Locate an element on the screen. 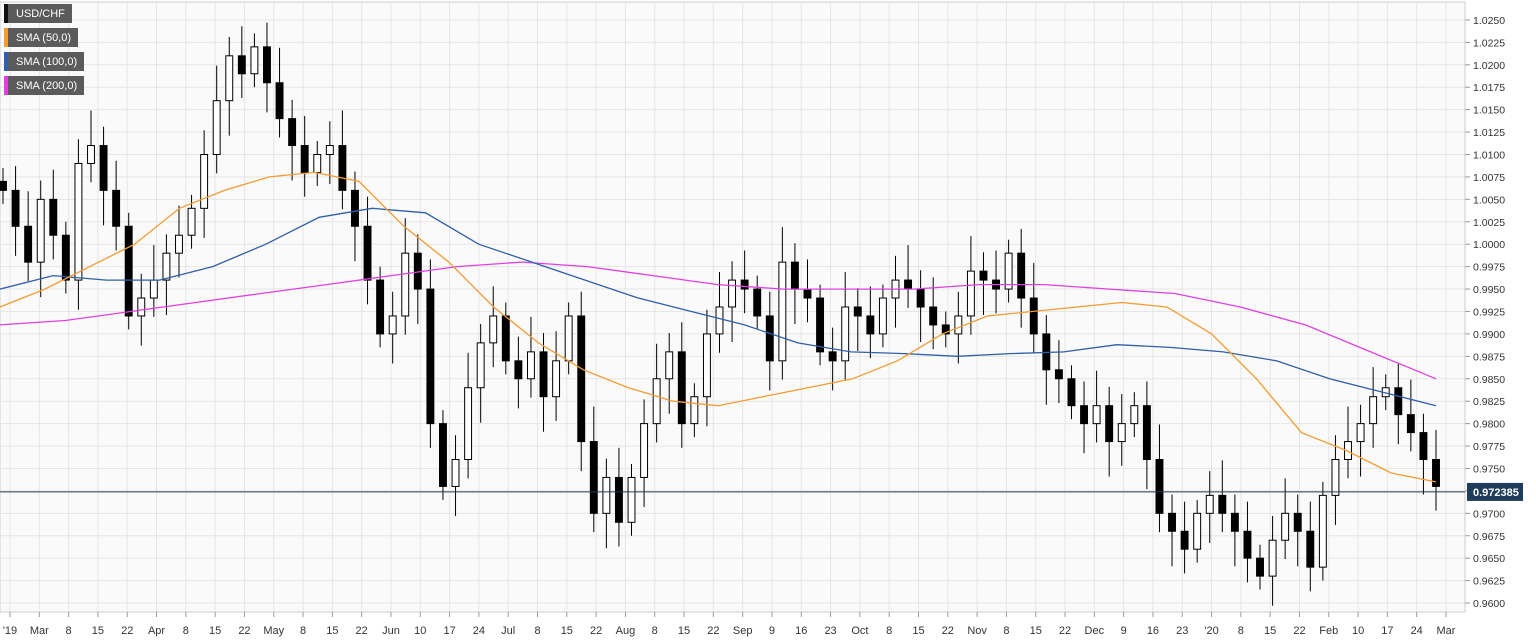 The width and height of the screenshot is (1536, 641). y-tick-label: 0.9950 is located at coordinates (1489, 290).